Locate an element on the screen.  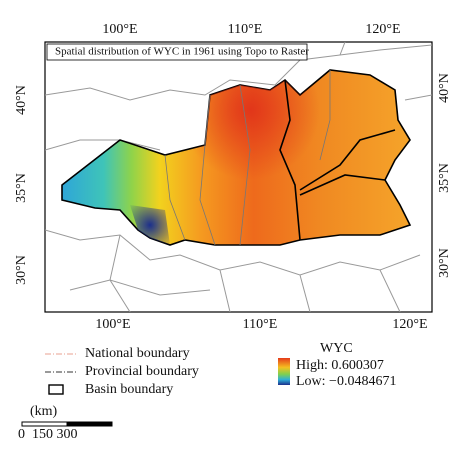
wyc-legend: WYC High: 0.600307 Low: −0.0484671 is located at coordinates (337, 365).